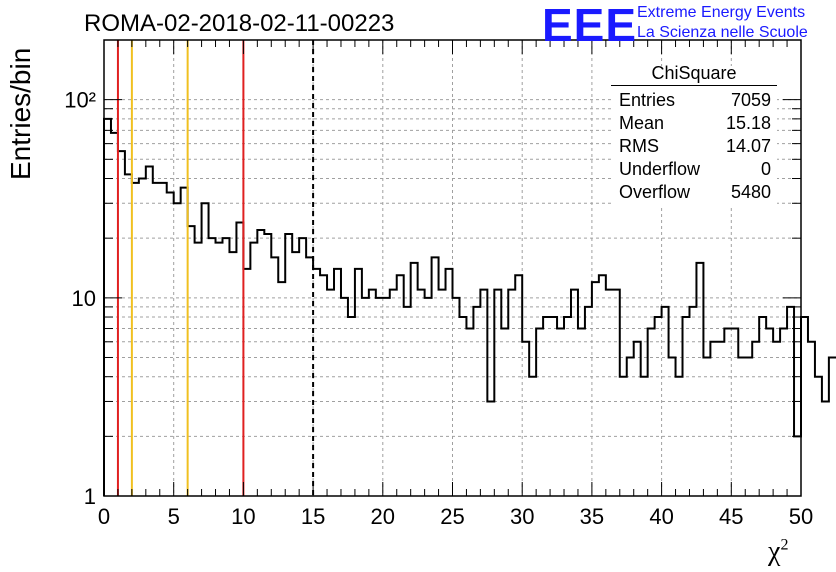 The width and height of the screenshot is (836, 572). Describe the element at coordinates (522, 516) in the screenshot. I see `x-tick-label: 30` at that location.